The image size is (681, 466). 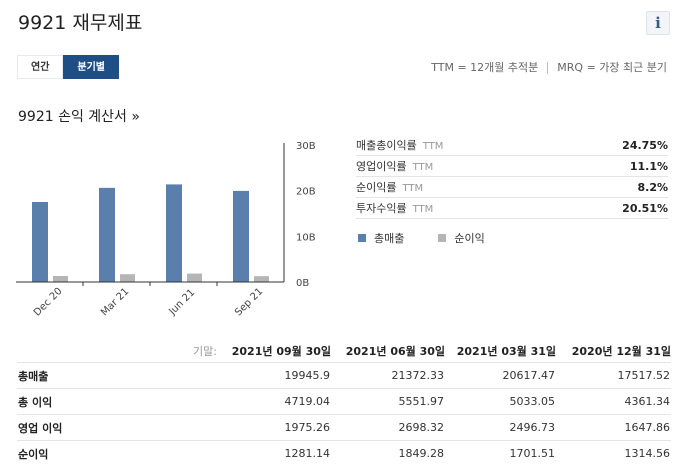 I want to click on ratio-row-net-margin: 순이익률 TTM 8.2%, so click(x=512, y=187).